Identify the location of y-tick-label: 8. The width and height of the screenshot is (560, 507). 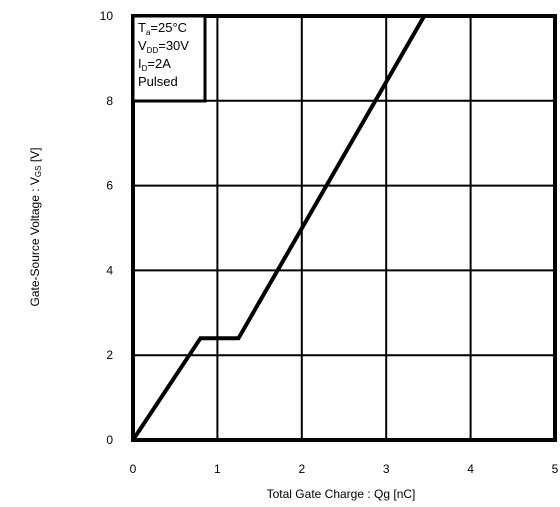
(109, 101).